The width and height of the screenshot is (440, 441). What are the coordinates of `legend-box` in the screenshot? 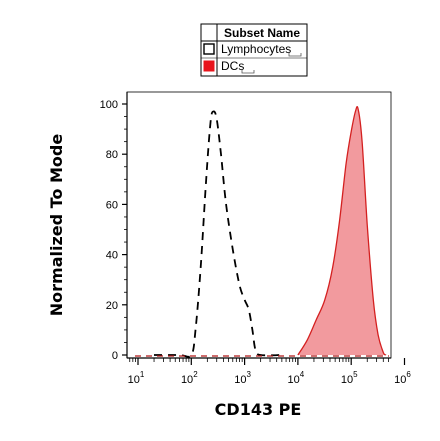 It's located at (254, 50).